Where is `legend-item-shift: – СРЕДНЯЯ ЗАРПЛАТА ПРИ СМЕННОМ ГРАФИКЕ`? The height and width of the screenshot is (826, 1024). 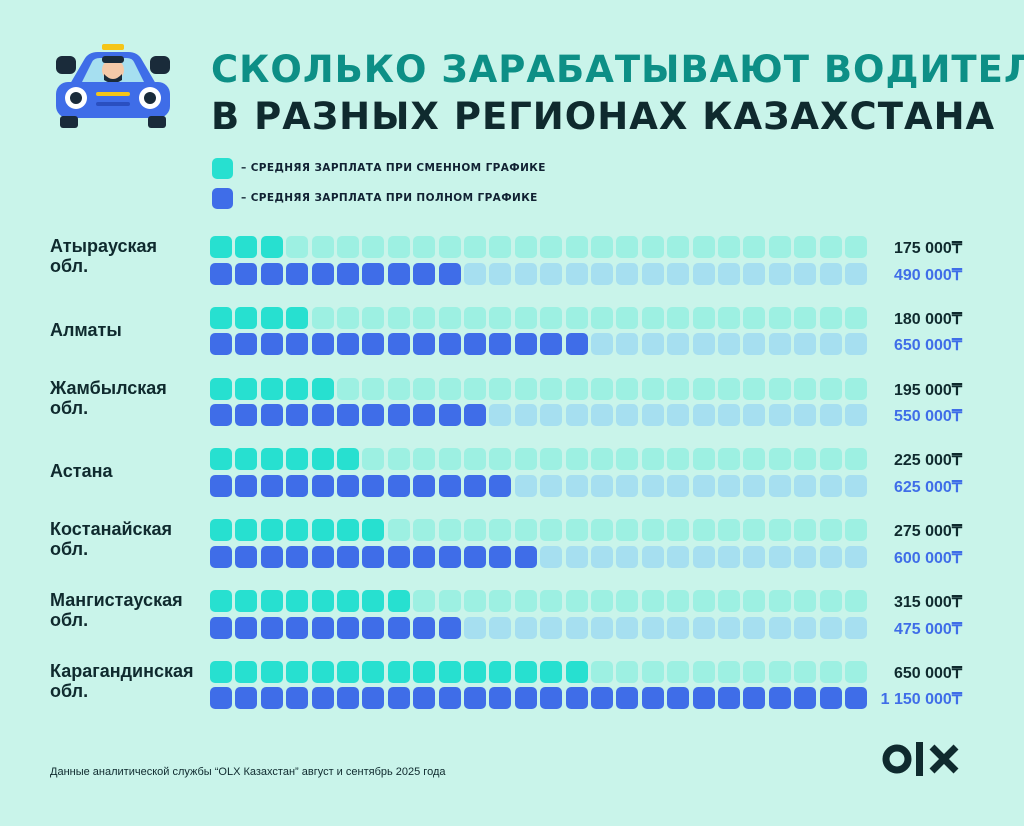
legend-item-shift: – СРЕДНЯЯ ЗАРПЛАТА ПРИ СМЕННОМ ГРАФИКЕ is located at coordinates (379, 168).